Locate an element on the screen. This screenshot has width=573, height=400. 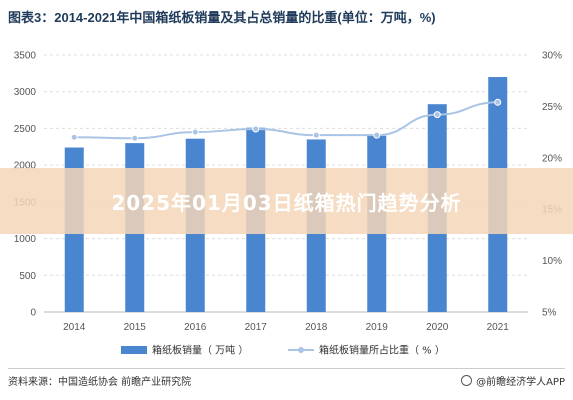
right-tick-label: 25% is located at coordinates (552, 107).